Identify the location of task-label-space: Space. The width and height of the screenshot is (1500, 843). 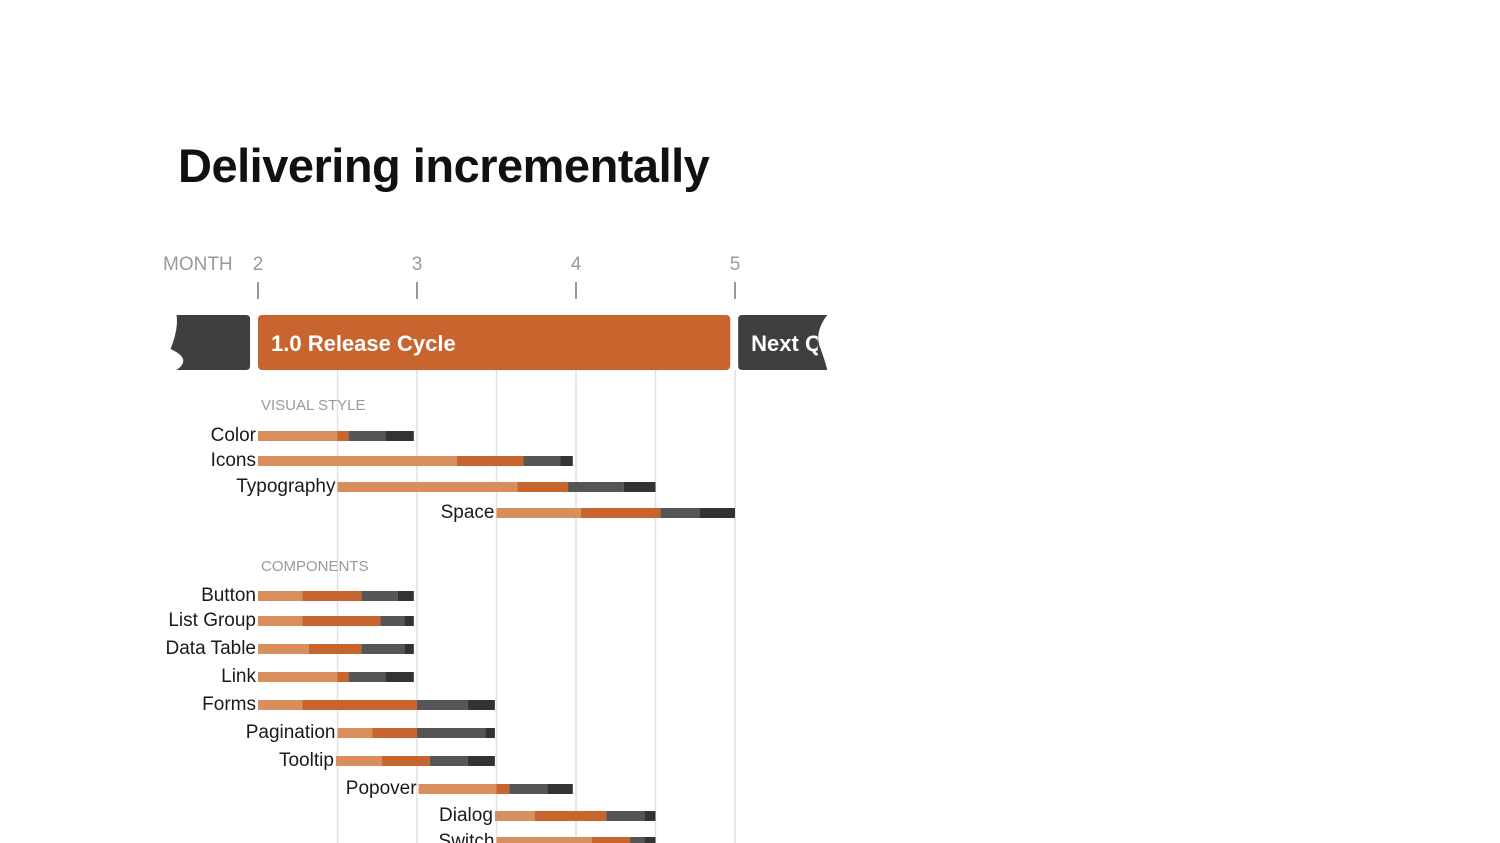
(468, 512).